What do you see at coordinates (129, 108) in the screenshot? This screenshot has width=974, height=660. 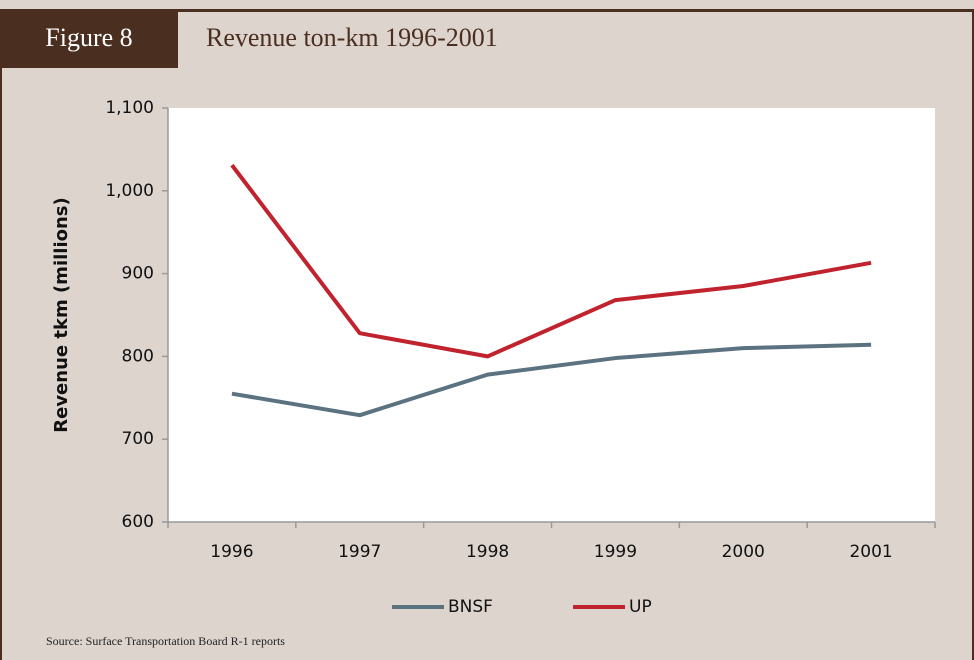 I see `y-tick-label: 1,100` at bounding box center [129, 108].